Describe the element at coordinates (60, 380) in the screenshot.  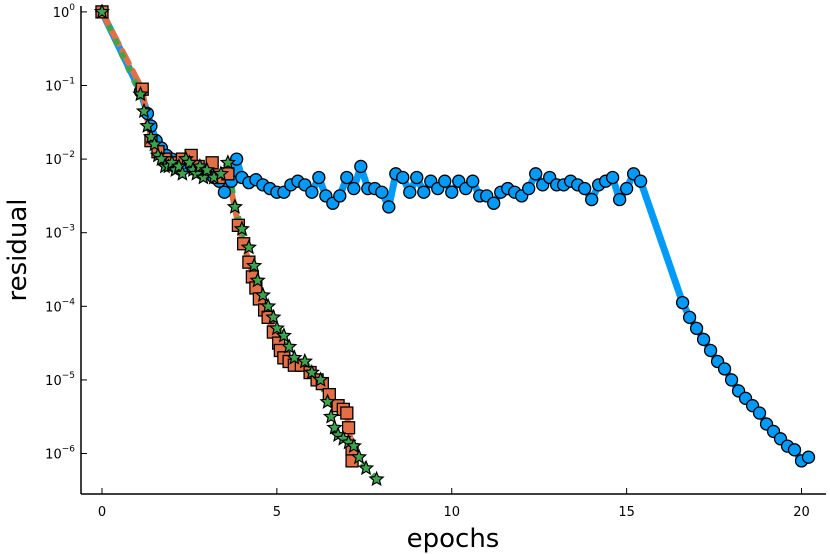
I see `y-tick-label: 10⁻⁵` at that location.